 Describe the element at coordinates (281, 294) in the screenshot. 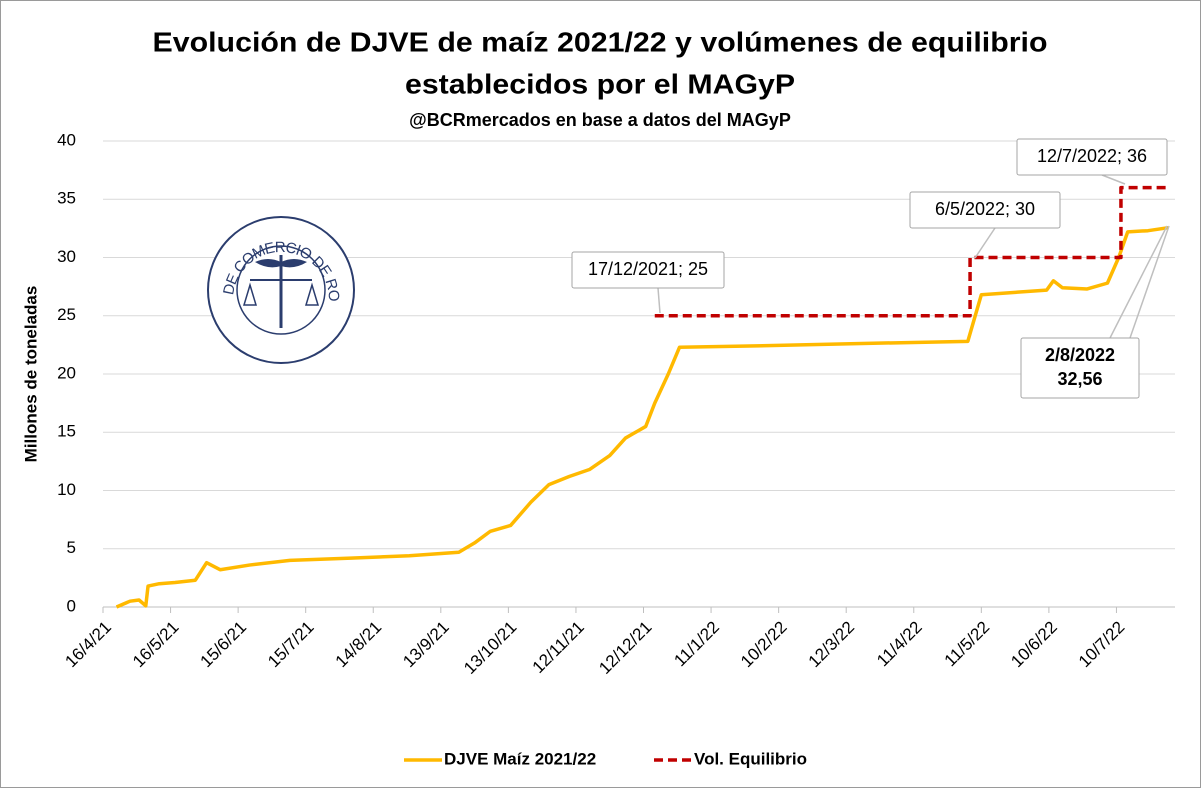

I see `logo-scales` at that location.